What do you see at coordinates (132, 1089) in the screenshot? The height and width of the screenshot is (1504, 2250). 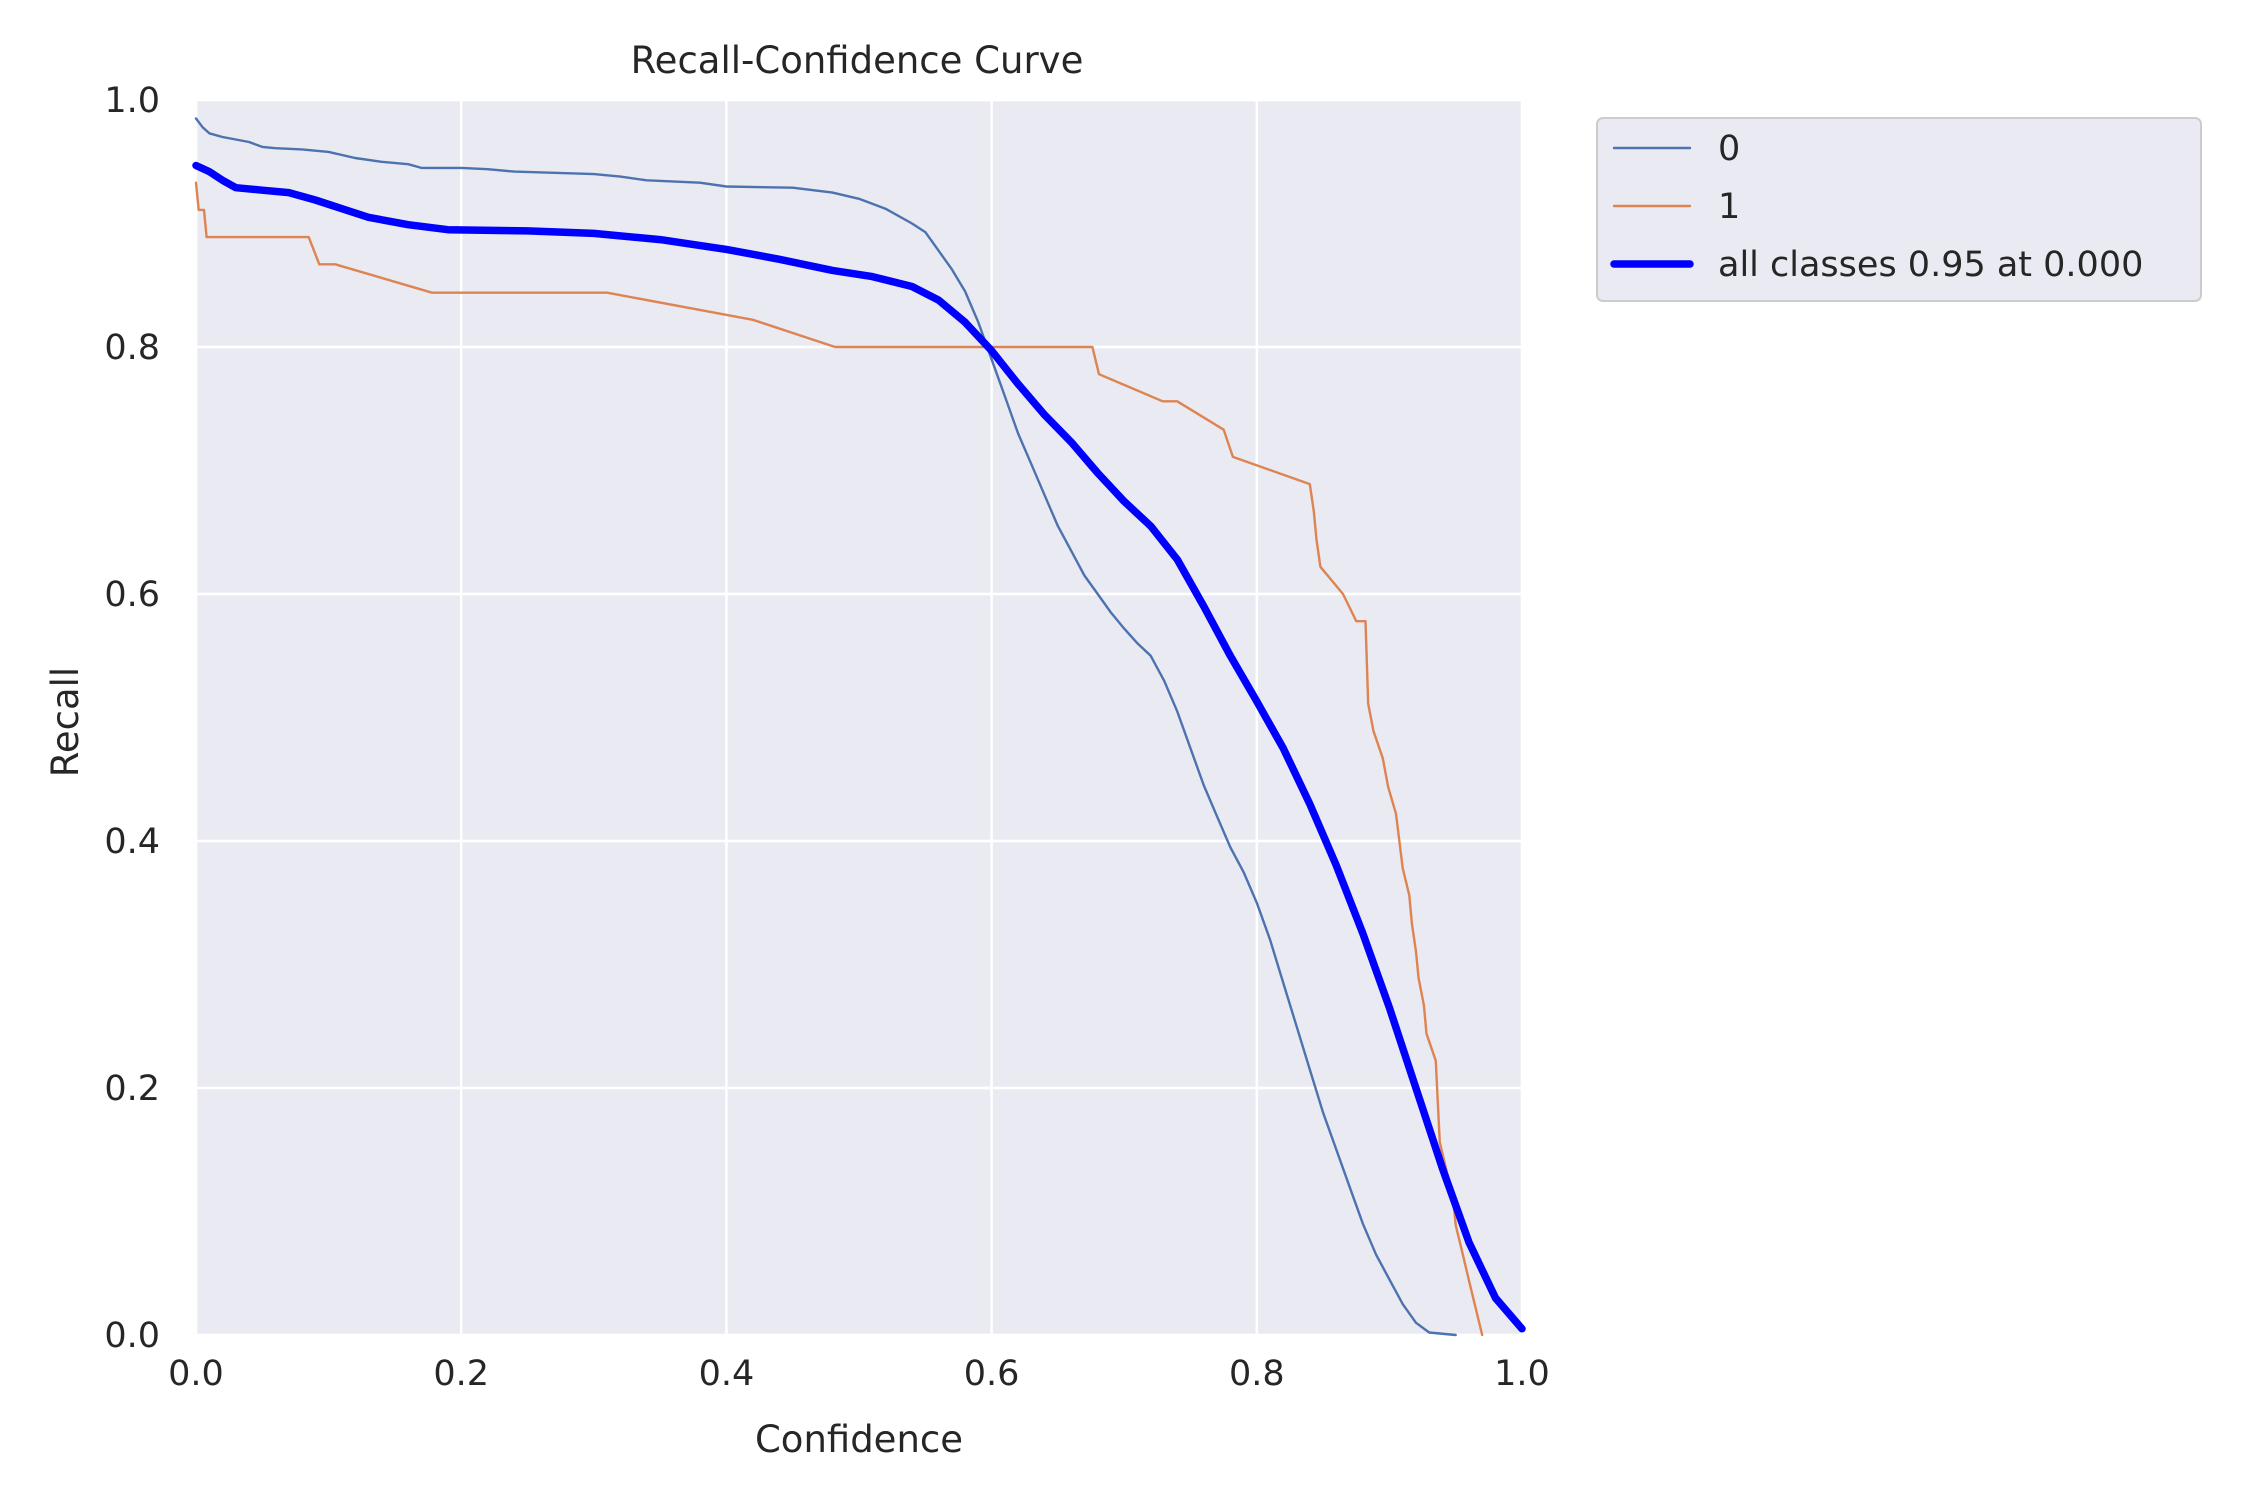 I see `y-tick-label: 0.2` at bounding box center [132, 1089].